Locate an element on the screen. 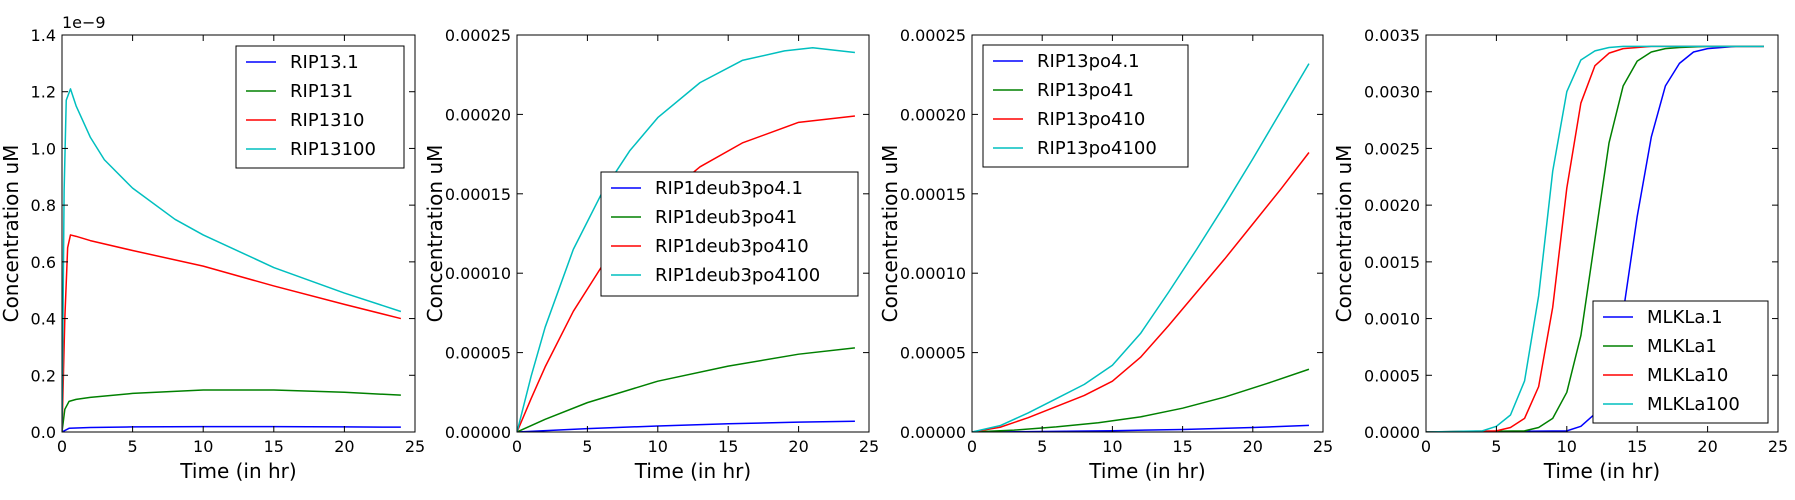 The image size is (1795, 500). y-tick-label: 0.0000 is located at coordinates (1392, 432).